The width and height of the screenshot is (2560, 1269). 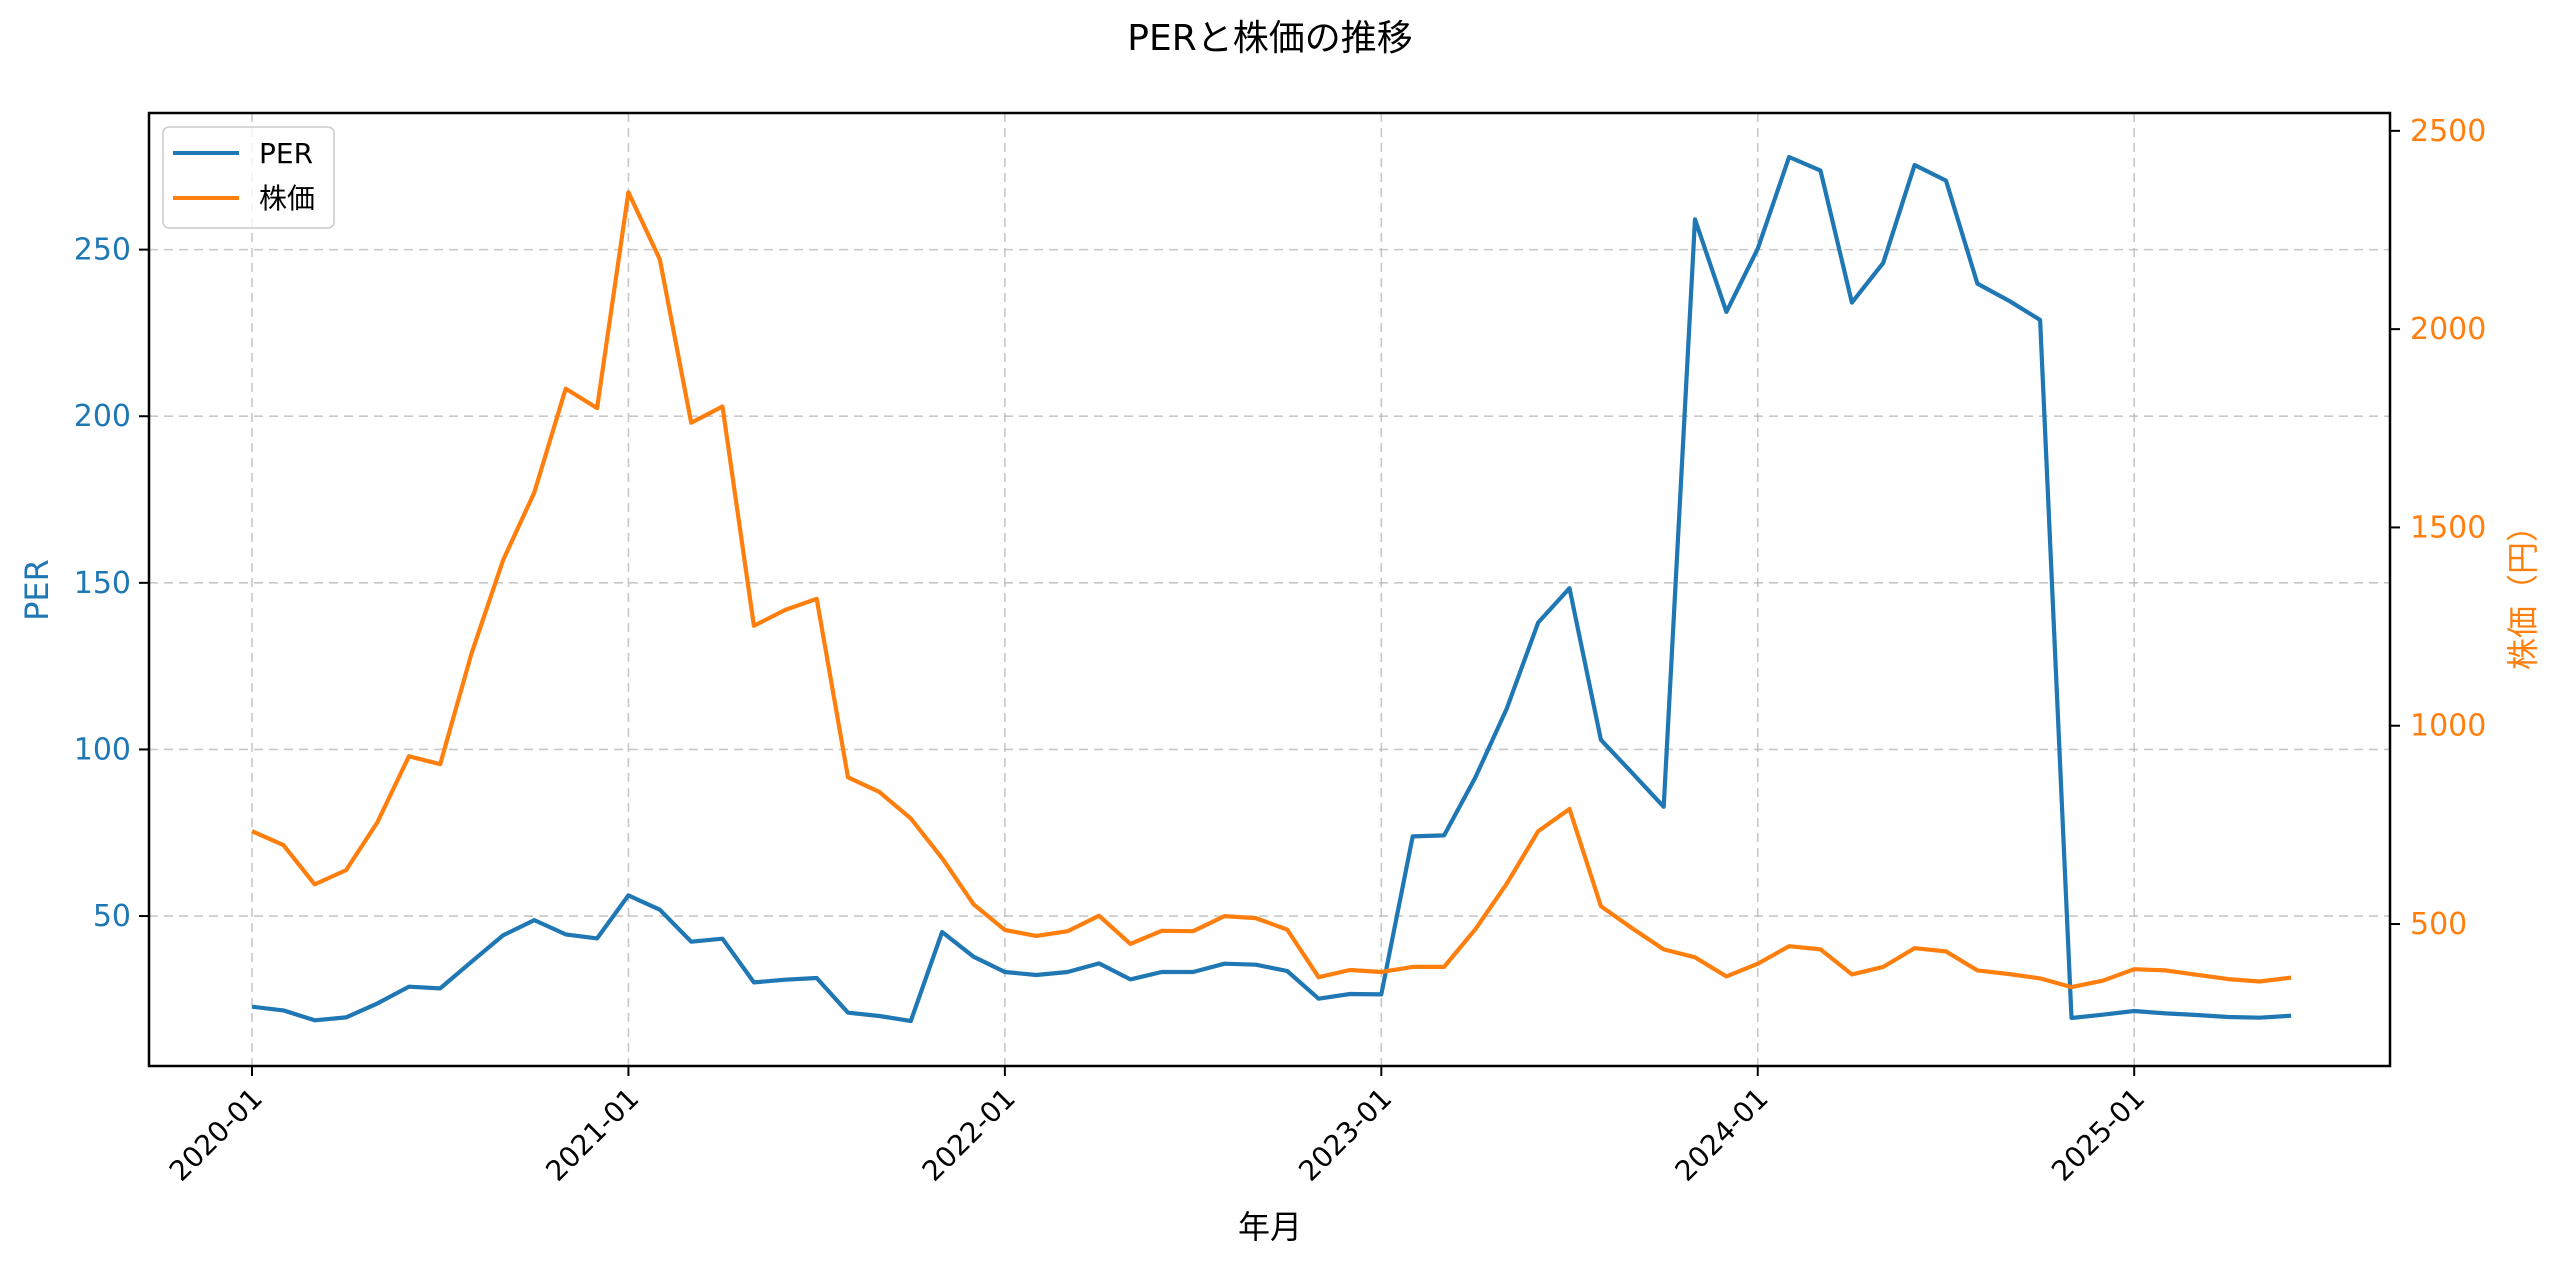 I want to click on x-tick-label: 2023-01, so click(x=1345, y=1135).